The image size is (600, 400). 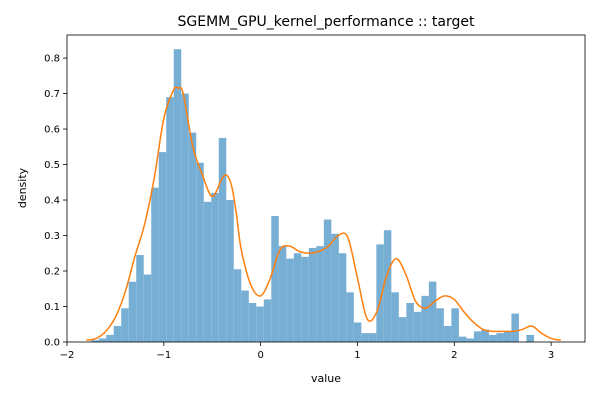 What do you see at coordinates (357, 355) in the screenshot?
I see `x-tick-label: 1` at bounding box center [357, 355].